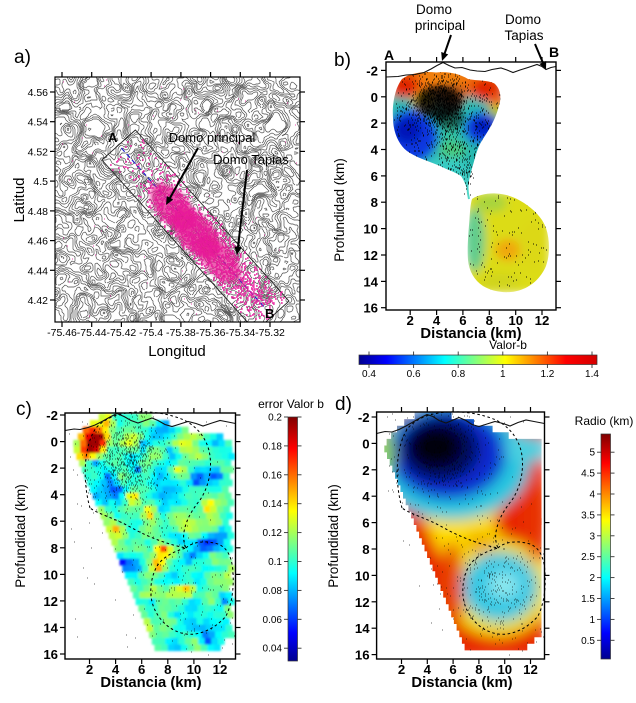 The width and height of the screenshot is (636, 703). I want to click on svg-text: Domo principal, so click(212, 137).